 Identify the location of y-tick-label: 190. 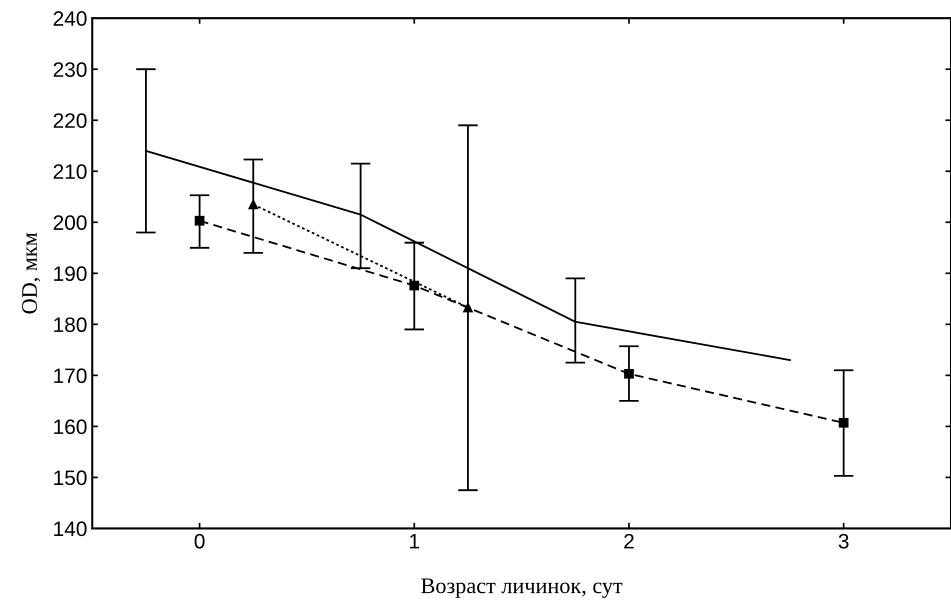
(70, 274).